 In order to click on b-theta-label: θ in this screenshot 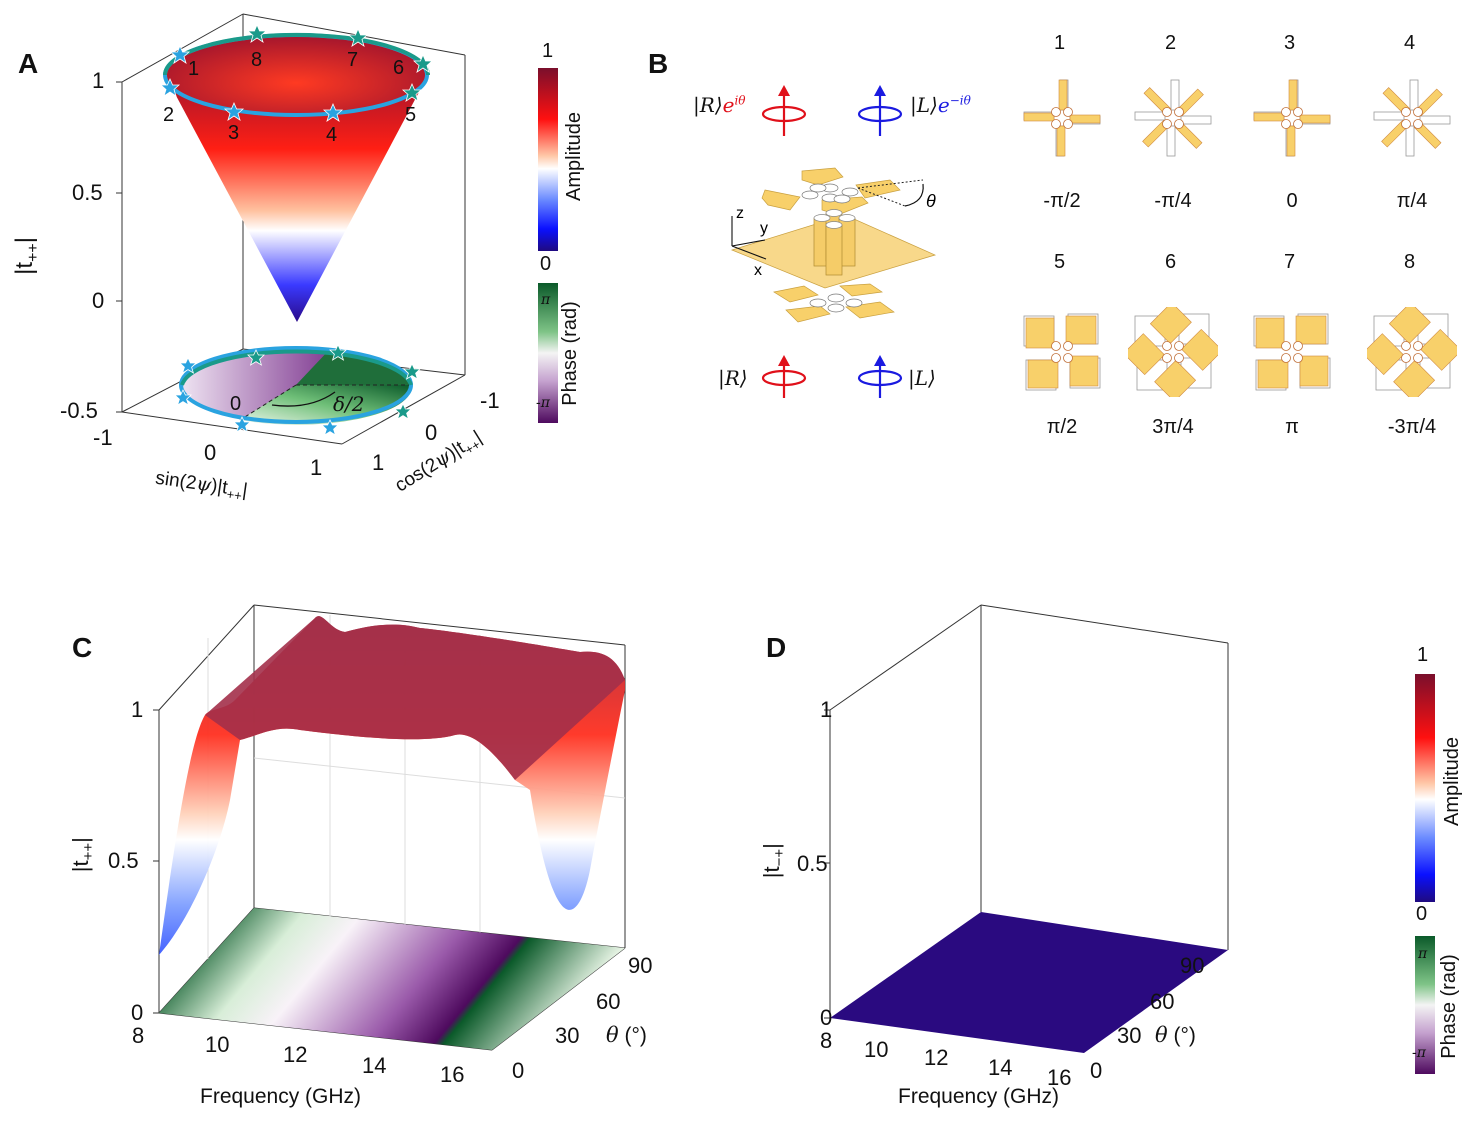, I will do `click(931, 201)`.